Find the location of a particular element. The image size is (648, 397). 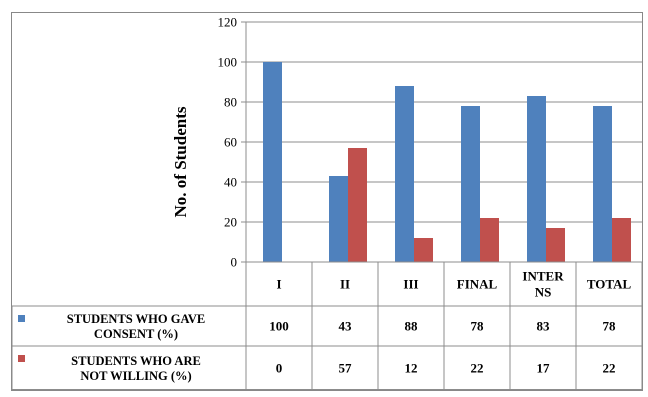

category-label: I is located at coordinates (278, 284).